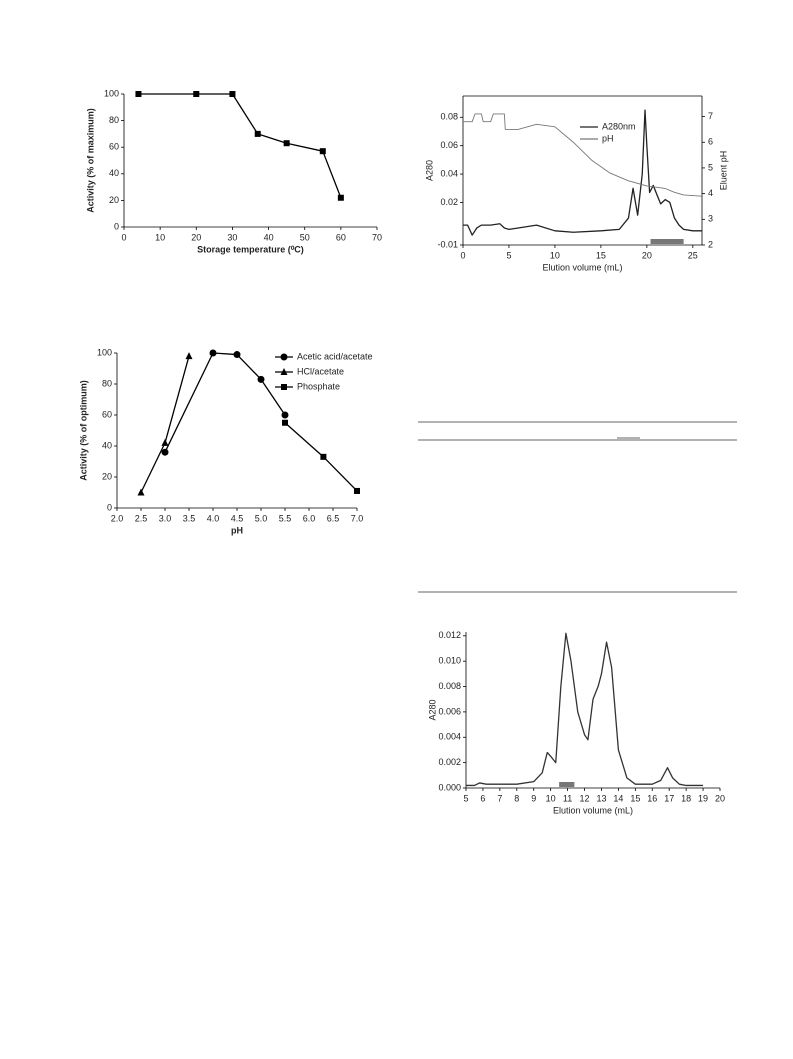 Image resolution: width=793 pixels, height=1059 pixels. What do you see at coordinates (83, 430) in the screenshot?
I see `y-axis-title: Activity (% of optimum)` at bounding box center [83, 430].